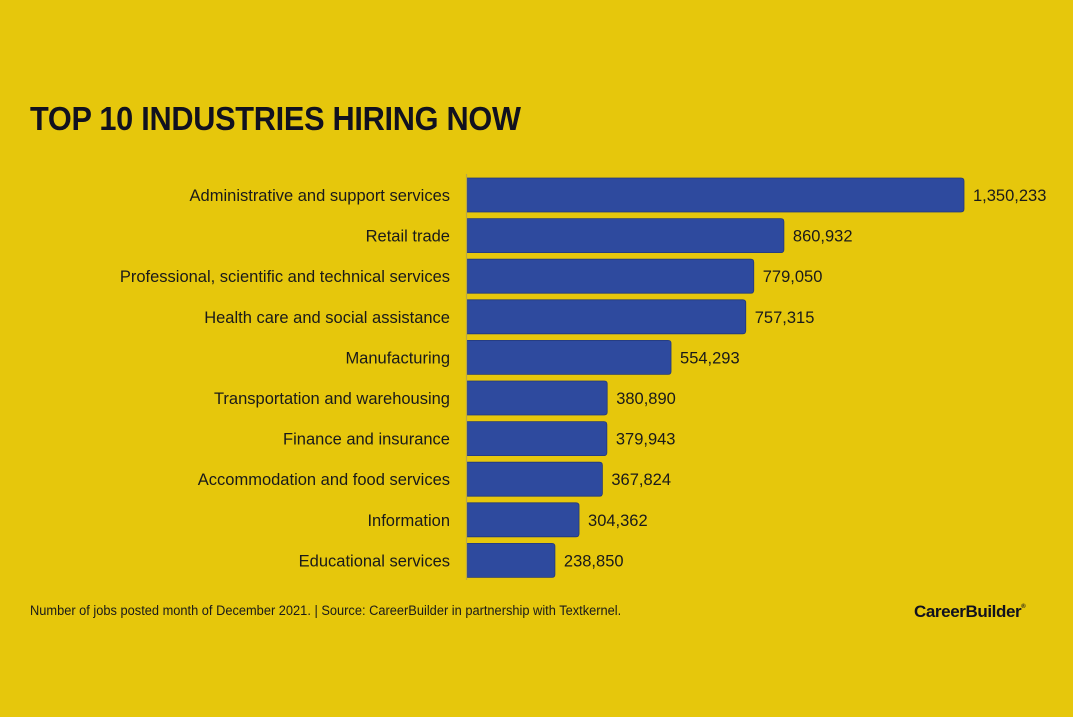 The height and width of the screenshot is (717, 1073). What do you see at coordinates (823, 237) in the screenshot?
I see `value-label: 860,932` at bounding box center [823, 237].